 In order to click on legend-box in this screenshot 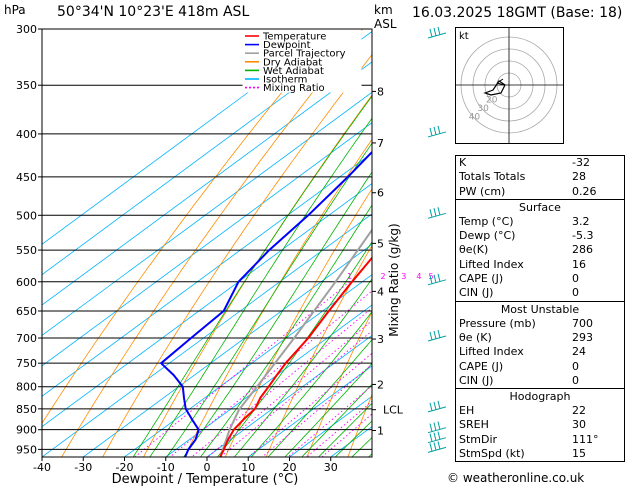, I will do `click(302, 61)`.